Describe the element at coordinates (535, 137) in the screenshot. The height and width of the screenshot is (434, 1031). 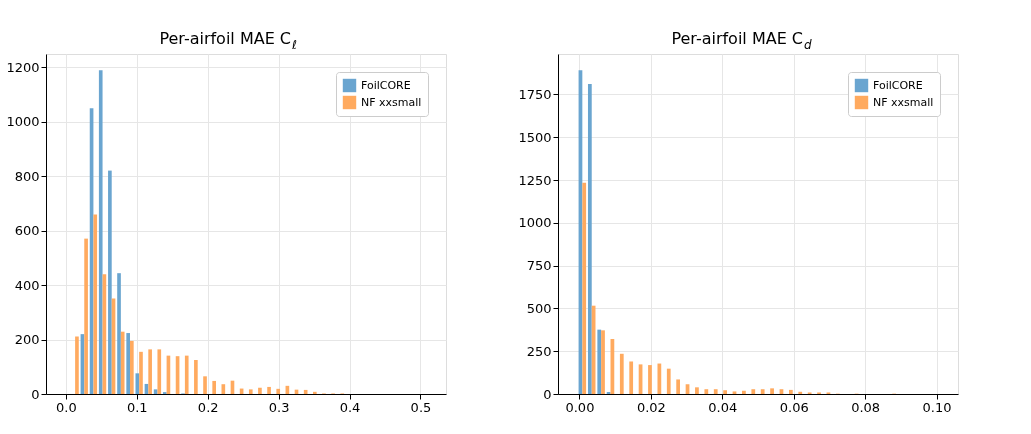
I see `y-tick-label: 1500` at that location.